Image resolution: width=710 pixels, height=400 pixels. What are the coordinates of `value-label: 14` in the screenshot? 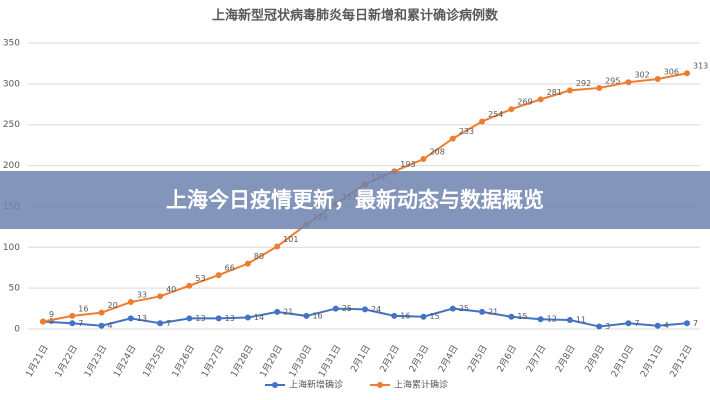 It's located at (259, 317).